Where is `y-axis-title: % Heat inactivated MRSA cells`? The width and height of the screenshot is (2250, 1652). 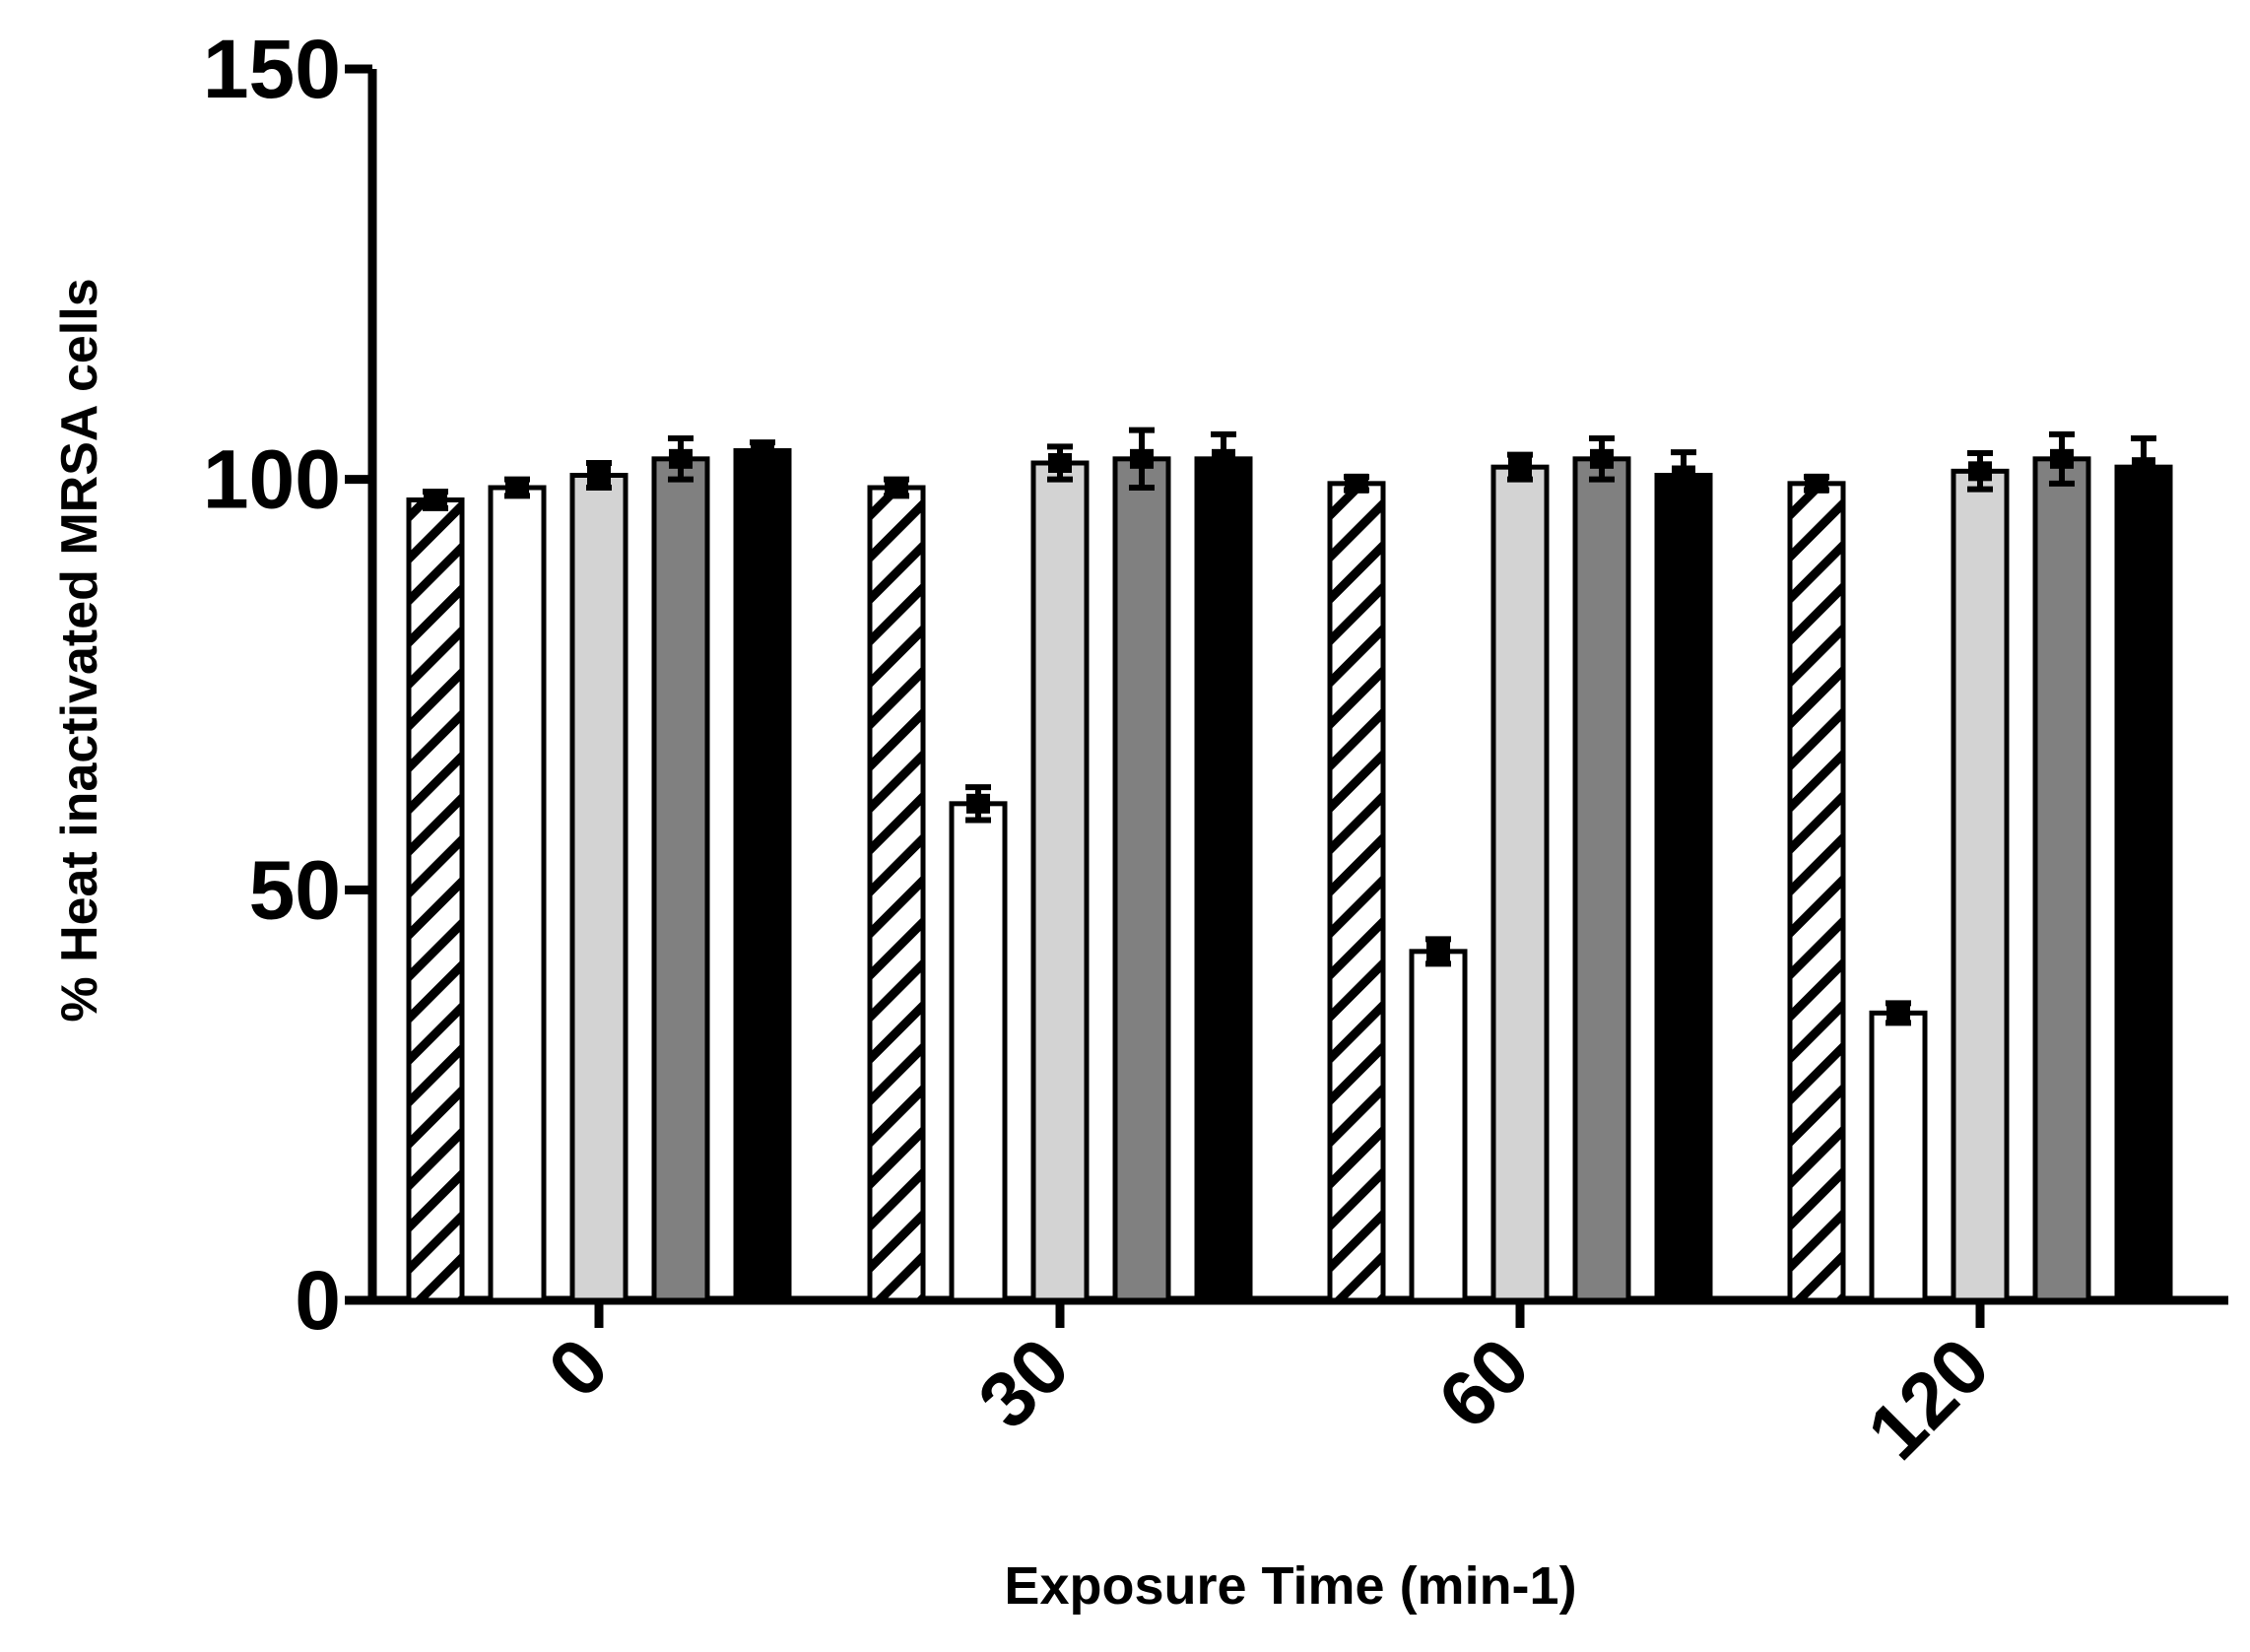
y-axis-title: % Heat inactivated MRSA cells is located at coordinates (79, 650).